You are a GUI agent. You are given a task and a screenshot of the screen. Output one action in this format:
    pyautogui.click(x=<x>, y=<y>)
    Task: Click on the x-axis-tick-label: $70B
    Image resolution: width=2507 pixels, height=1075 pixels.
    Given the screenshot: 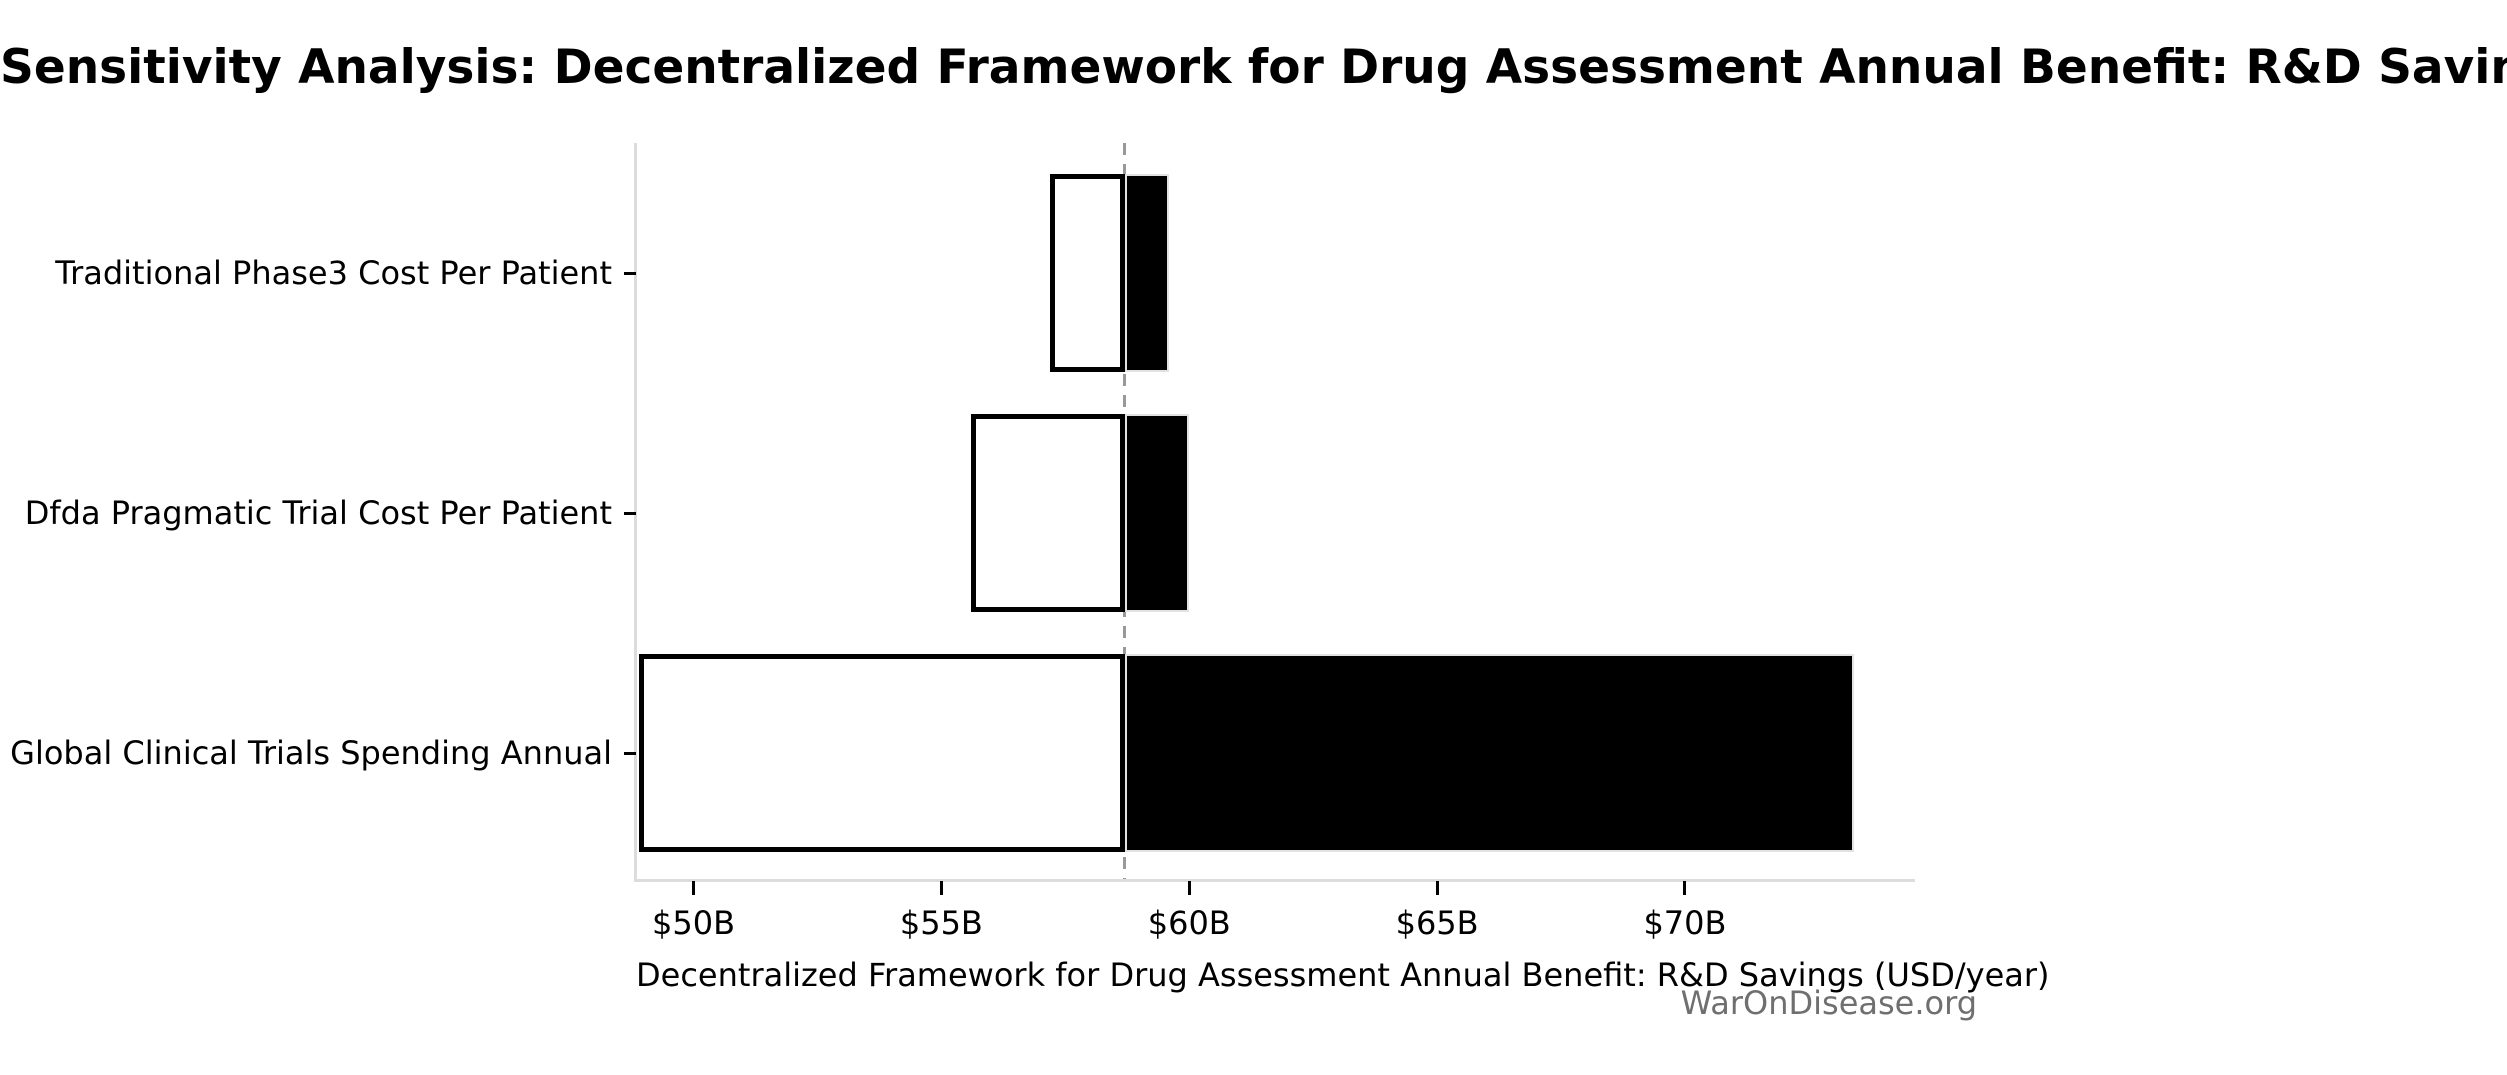 What is the action you would take?
    pyautogui.click(x=1685, y=923)
    